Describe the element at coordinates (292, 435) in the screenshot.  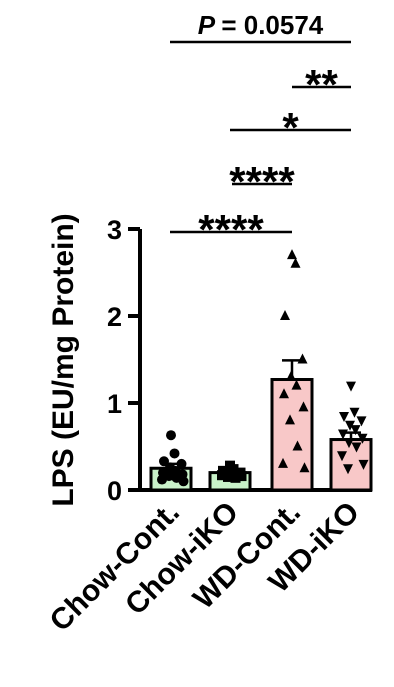
I see `bar` at that location.